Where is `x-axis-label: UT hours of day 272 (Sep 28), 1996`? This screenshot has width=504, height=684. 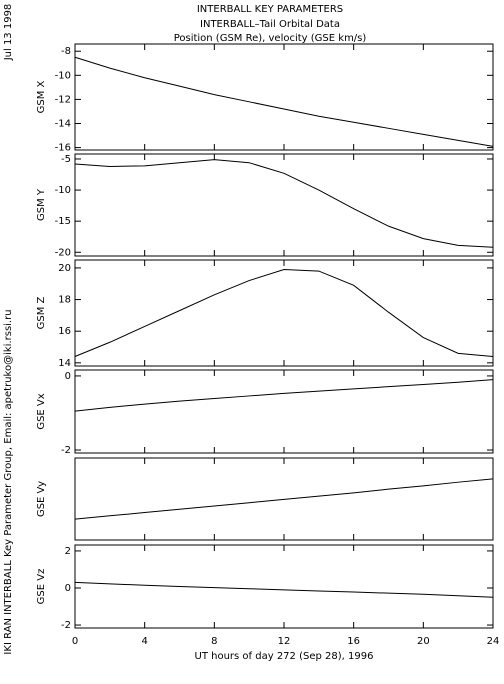 x-axis-label: UT hours of day 272 (Sep 28), 1996 is located at coordinates (284, 656).